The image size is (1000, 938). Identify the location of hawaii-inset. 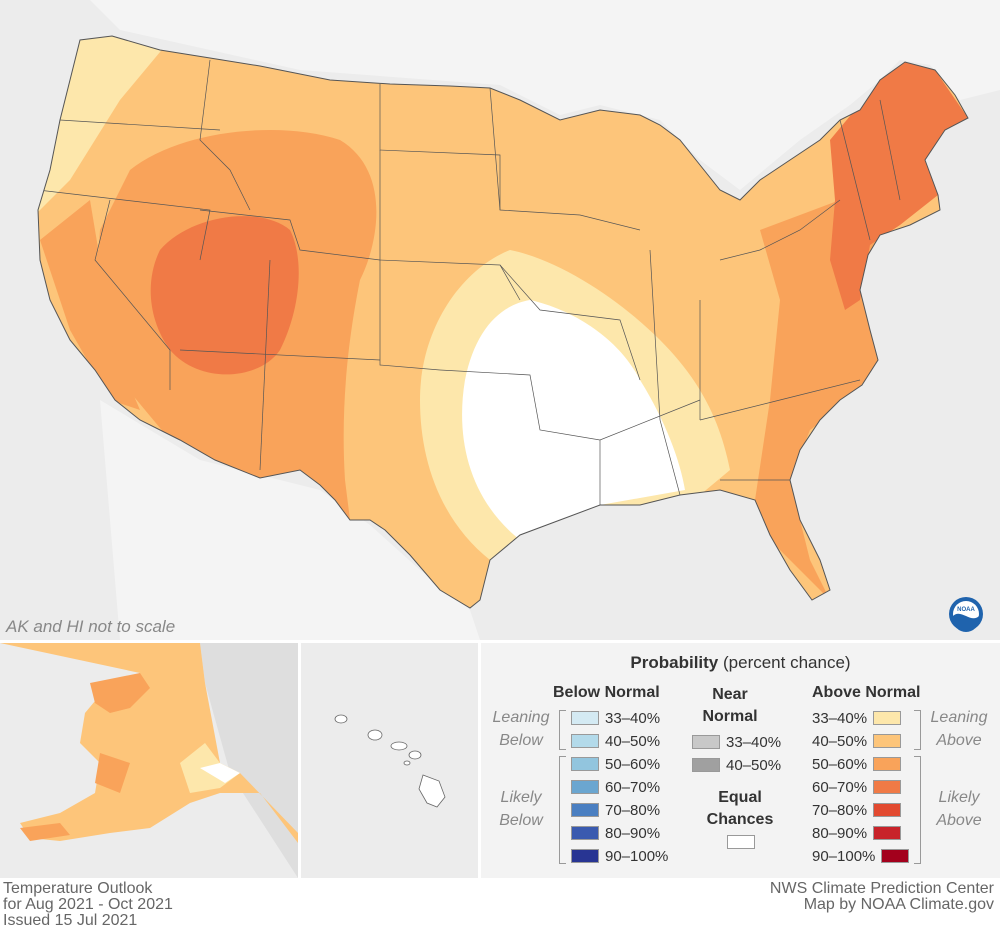
(389, 760).